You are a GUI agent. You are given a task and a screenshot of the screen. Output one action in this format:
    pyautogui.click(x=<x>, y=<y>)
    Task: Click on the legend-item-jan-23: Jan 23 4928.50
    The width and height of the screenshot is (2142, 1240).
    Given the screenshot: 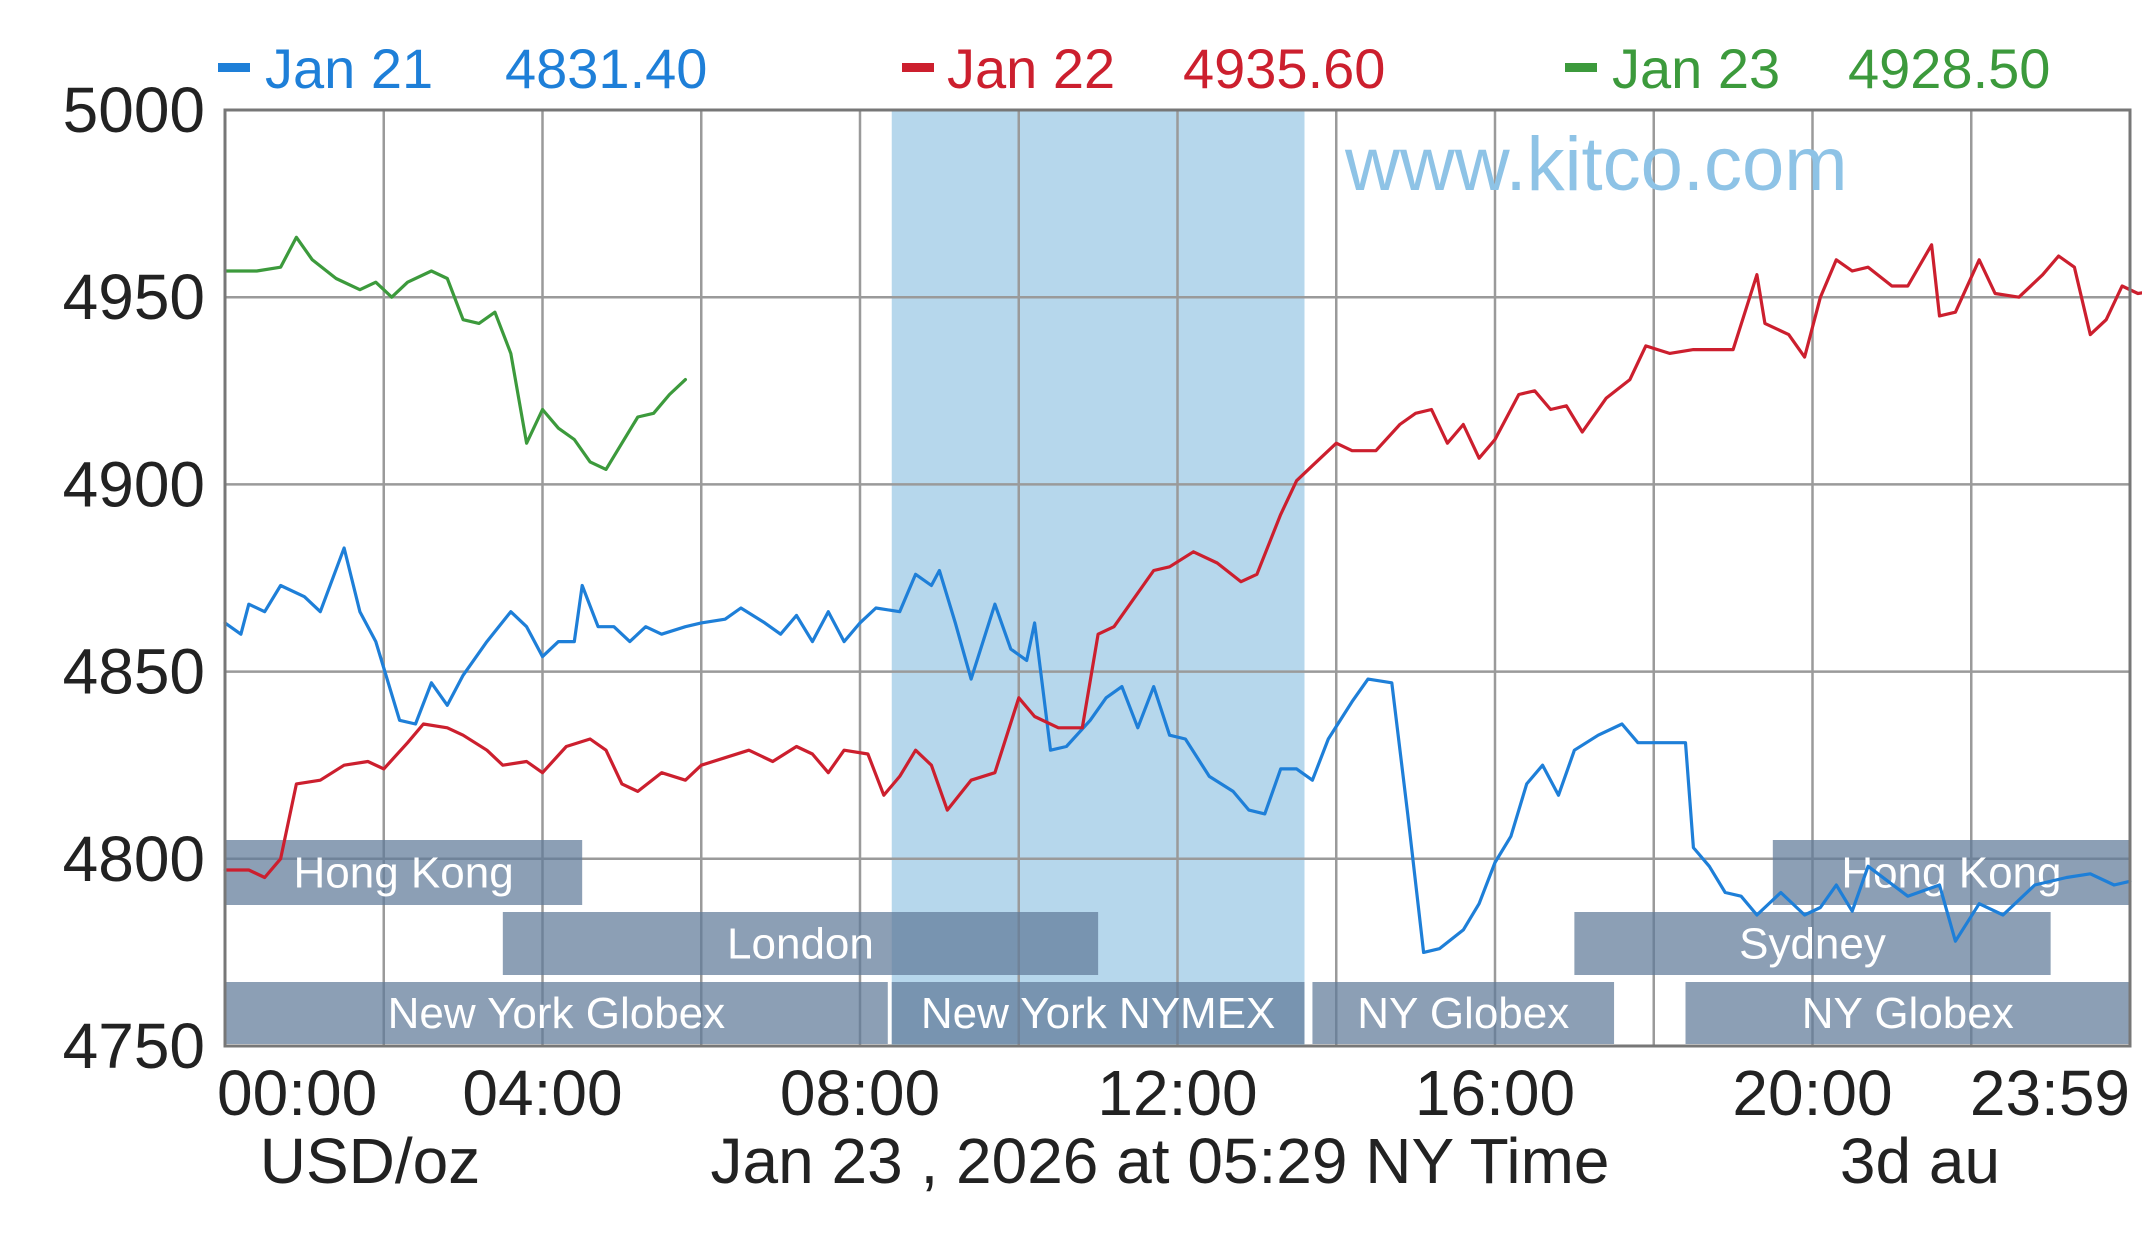 What is the action you would take?
    pyautogui.click(x=1807, y=68)
    